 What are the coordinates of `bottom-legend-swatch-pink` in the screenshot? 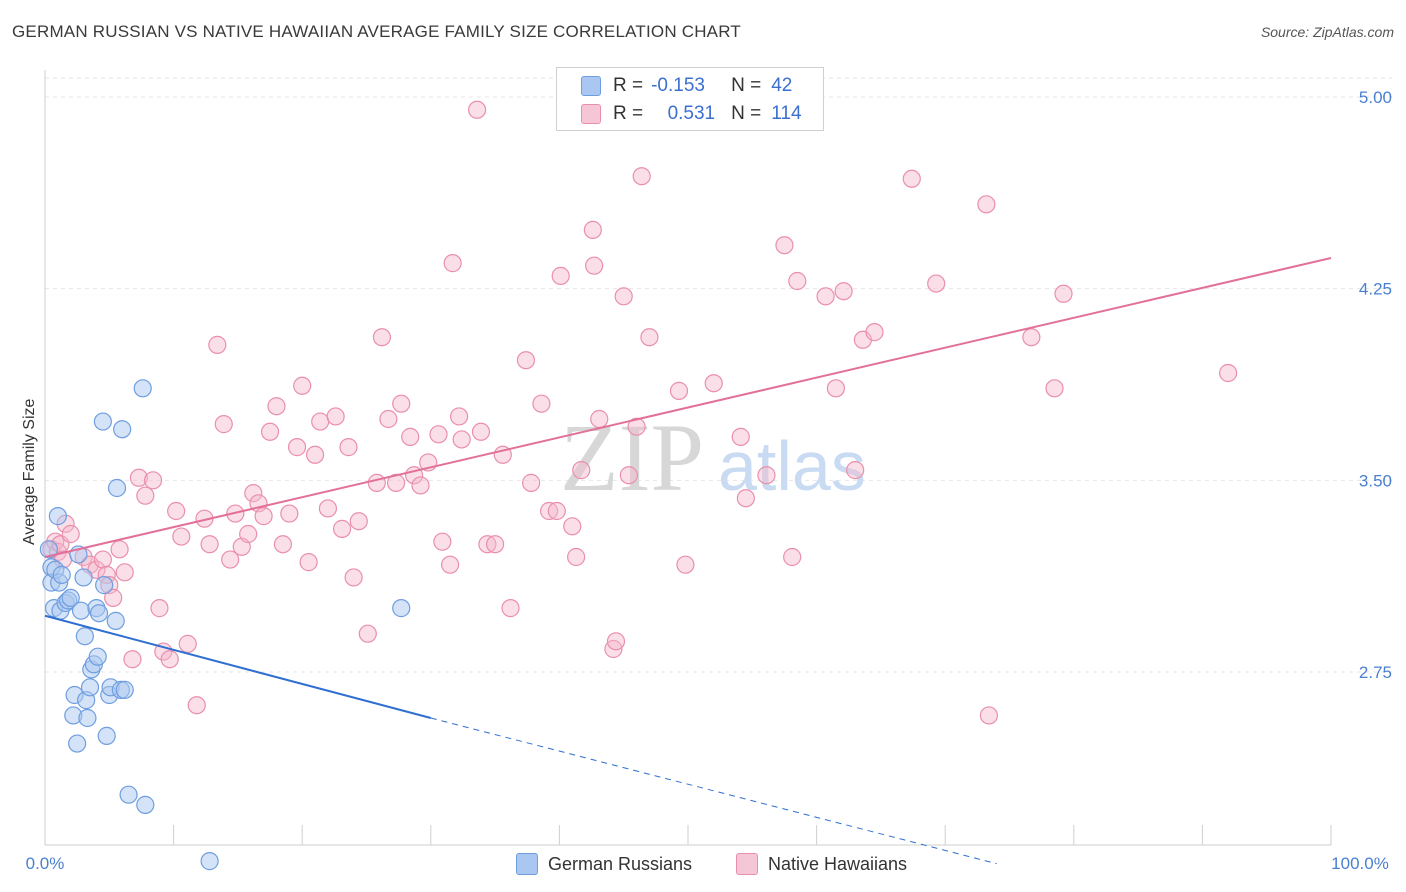 It's located at (747, 864).